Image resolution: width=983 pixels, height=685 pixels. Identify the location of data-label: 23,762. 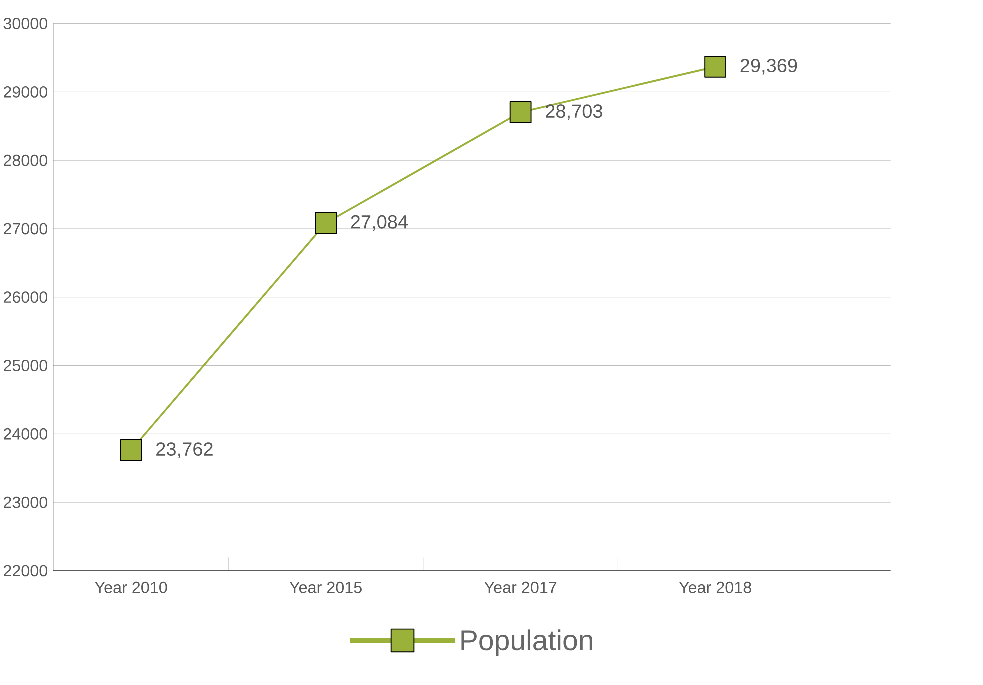
(184, 450).